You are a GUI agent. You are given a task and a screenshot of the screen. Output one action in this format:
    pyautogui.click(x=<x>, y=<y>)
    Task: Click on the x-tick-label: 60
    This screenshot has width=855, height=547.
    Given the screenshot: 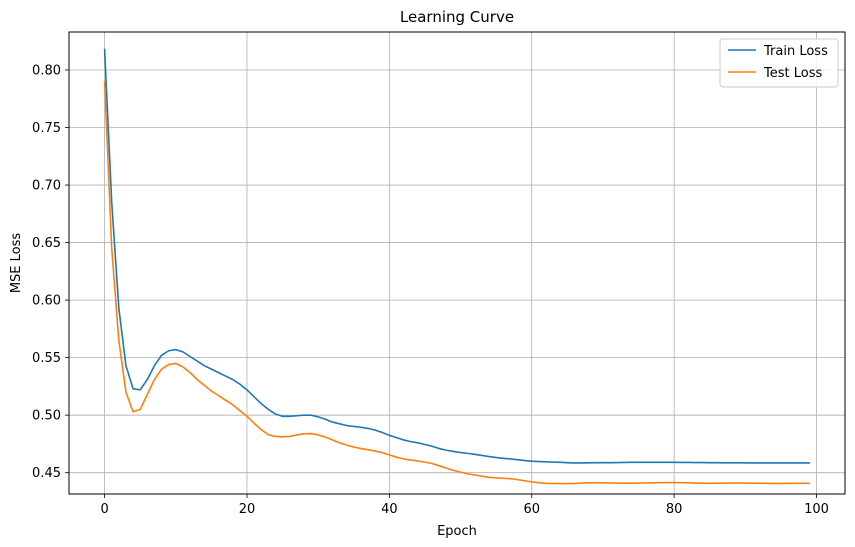 What is the action you would take?
    pyautogui.click(x=531, y=509)
    